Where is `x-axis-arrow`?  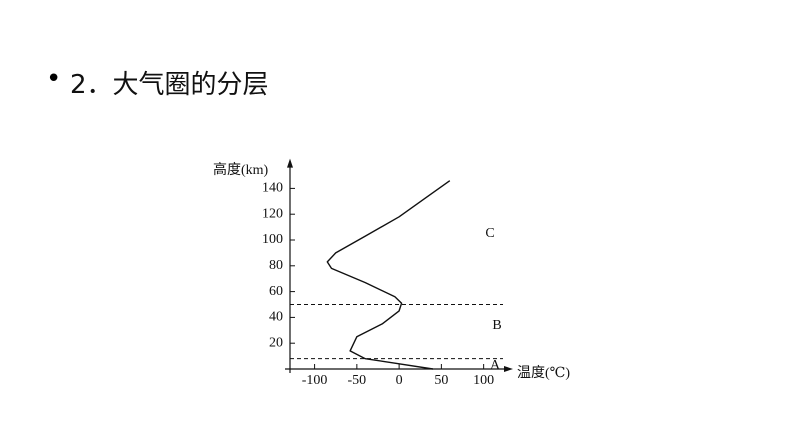
x-axis-arrow is located at coordinates (508, 369).